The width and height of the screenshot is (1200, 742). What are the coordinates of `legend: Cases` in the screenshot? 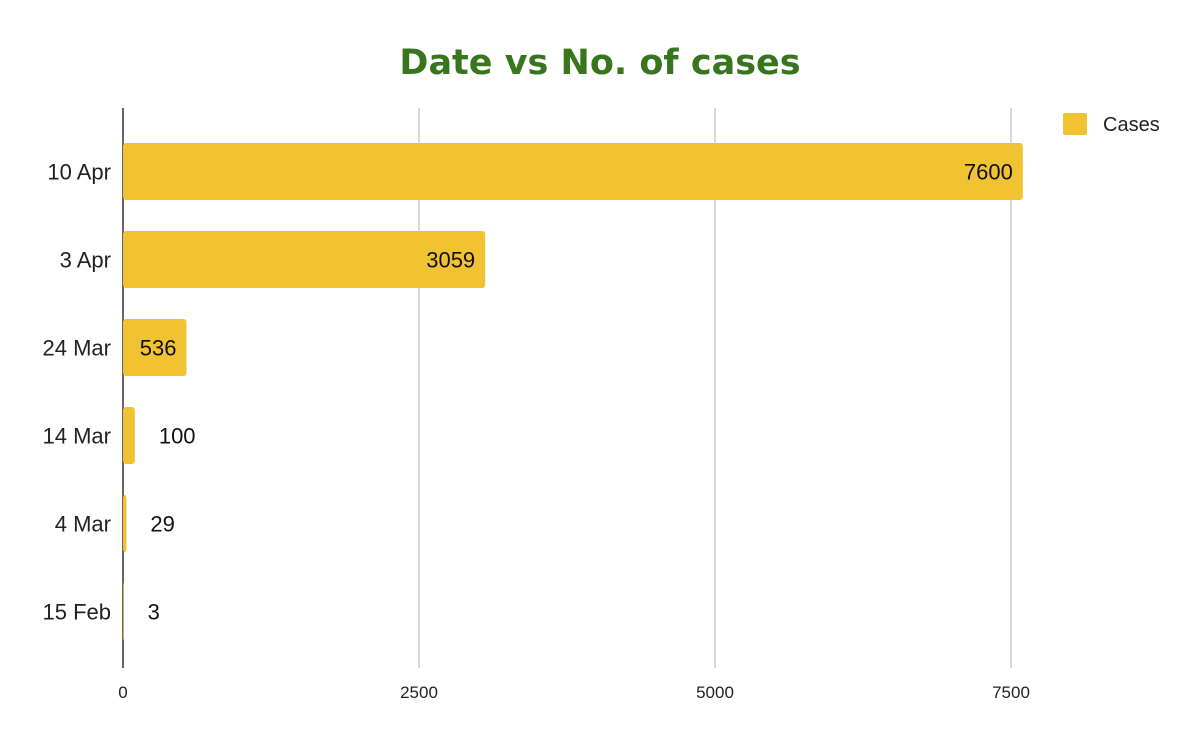 It's located at (1111, 124).